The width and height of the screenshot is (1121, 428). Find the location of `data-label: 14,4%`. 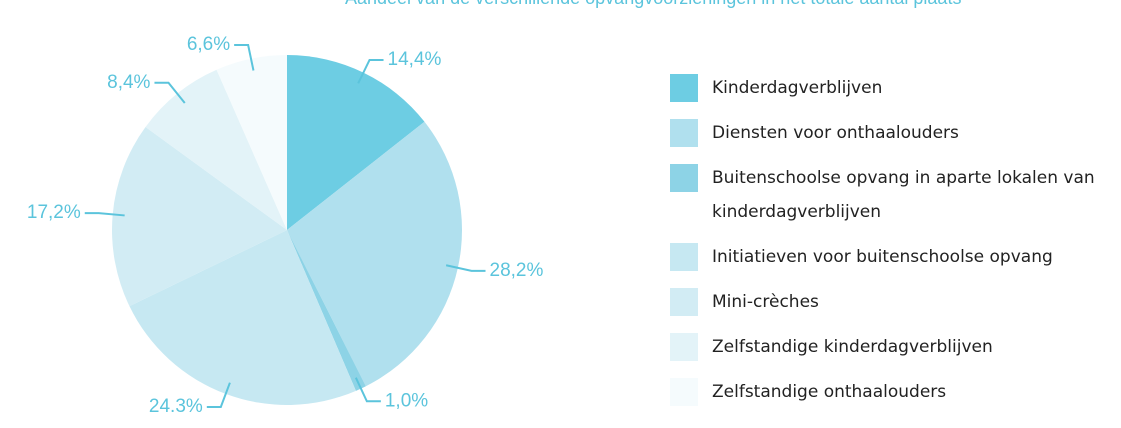

data-label: 14,4% is located at coordinates (415, 59).